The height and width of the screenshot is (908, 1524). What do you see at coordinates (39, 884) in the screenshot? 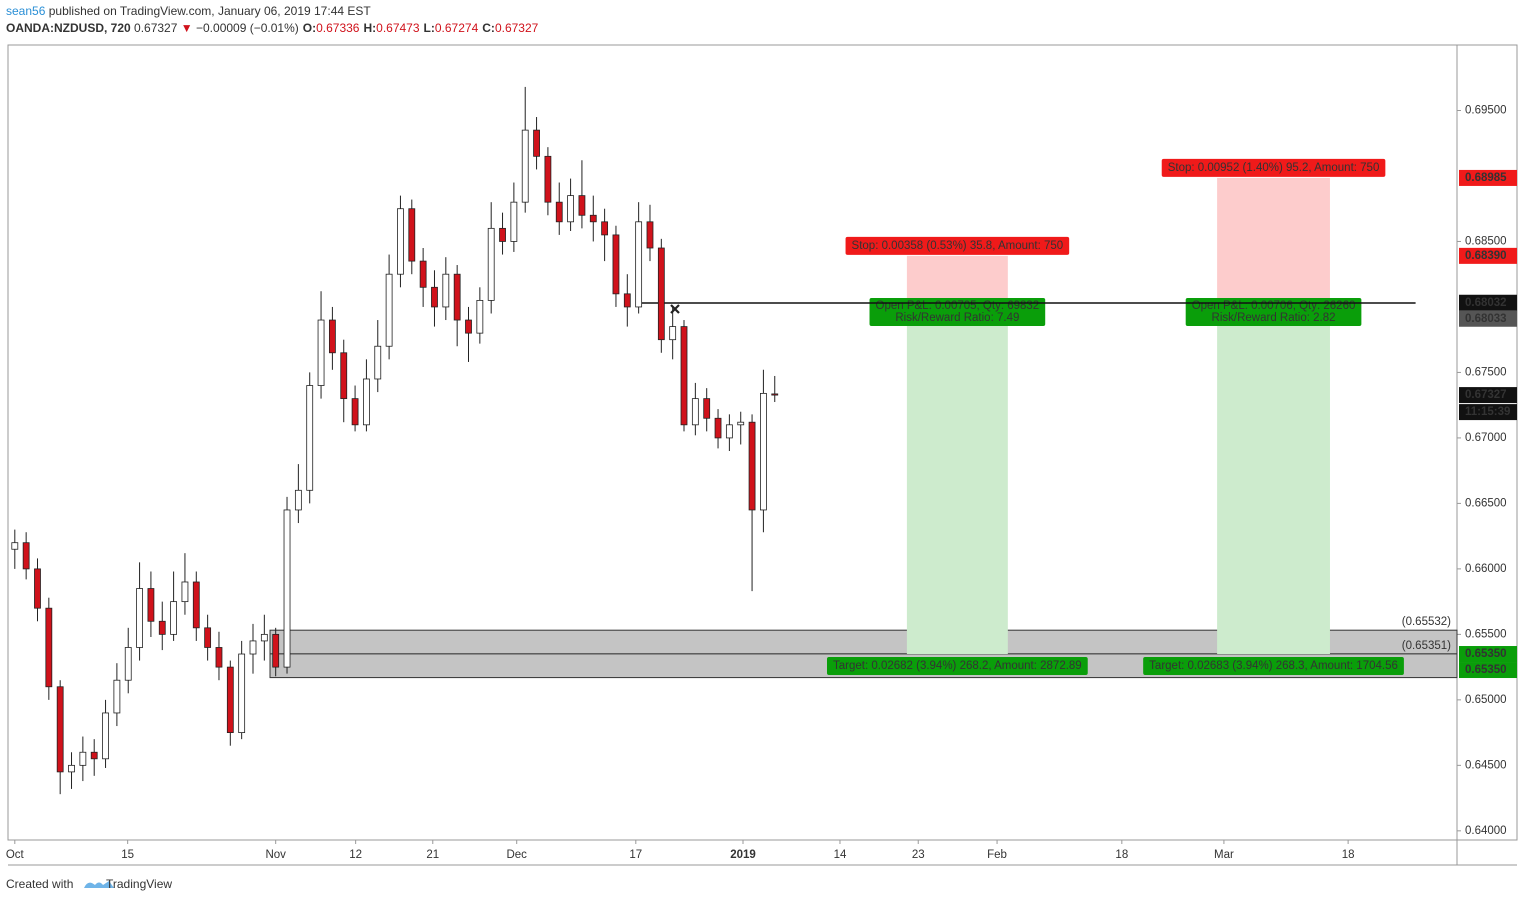
I see `footer-prefix: Created with` at bounding box center [39, 884].